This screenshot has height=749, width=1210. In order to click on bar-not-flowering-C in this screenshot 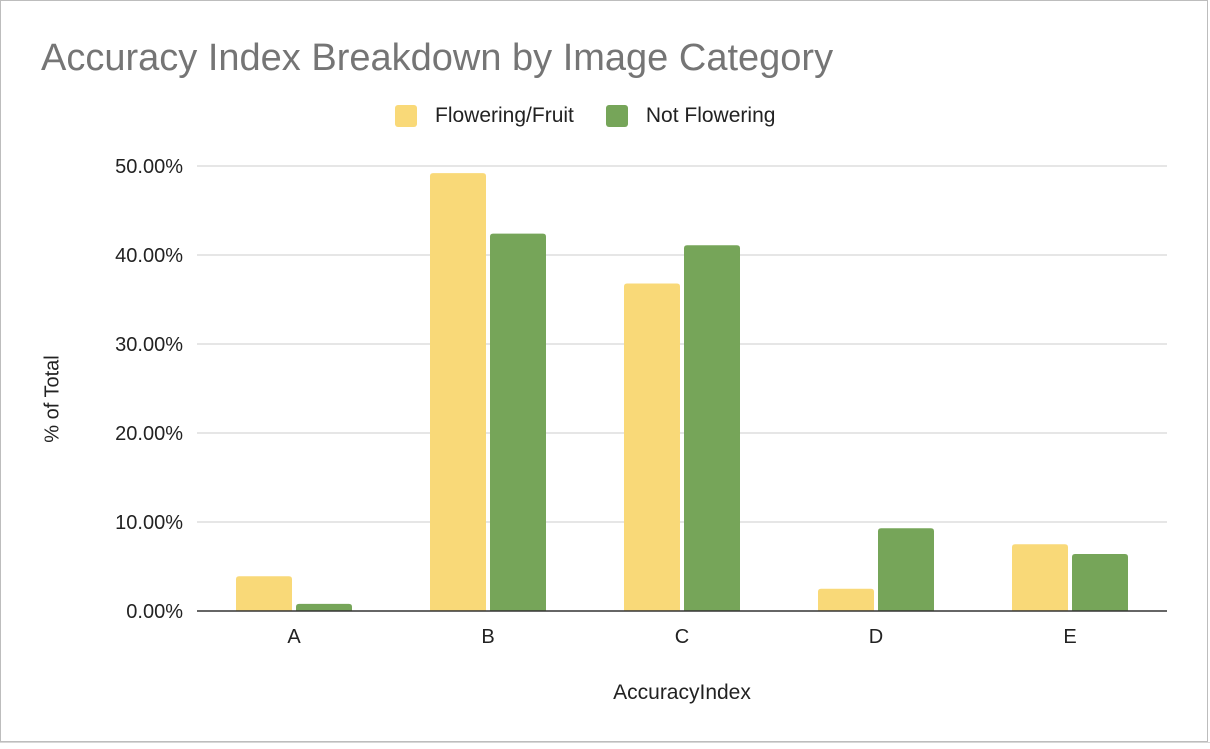, I will do `click(712, 428)`.